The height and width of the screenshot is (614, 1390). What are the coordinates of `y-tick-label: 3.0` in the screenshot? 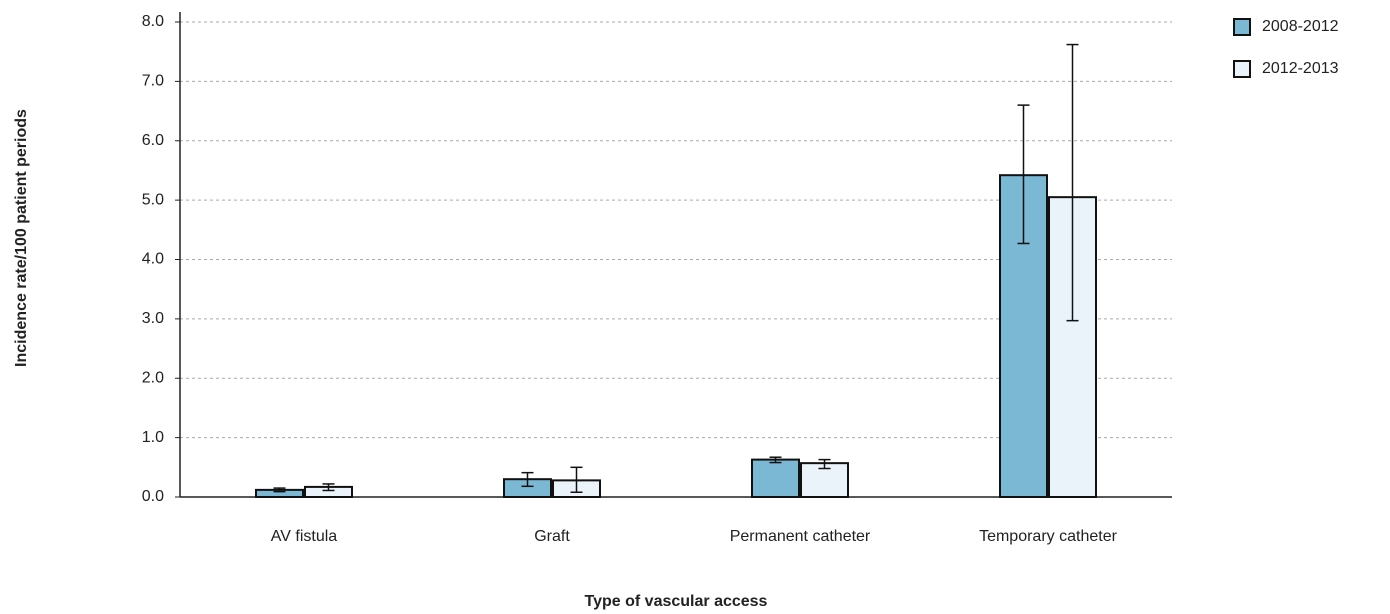 It's located at (153, 318).